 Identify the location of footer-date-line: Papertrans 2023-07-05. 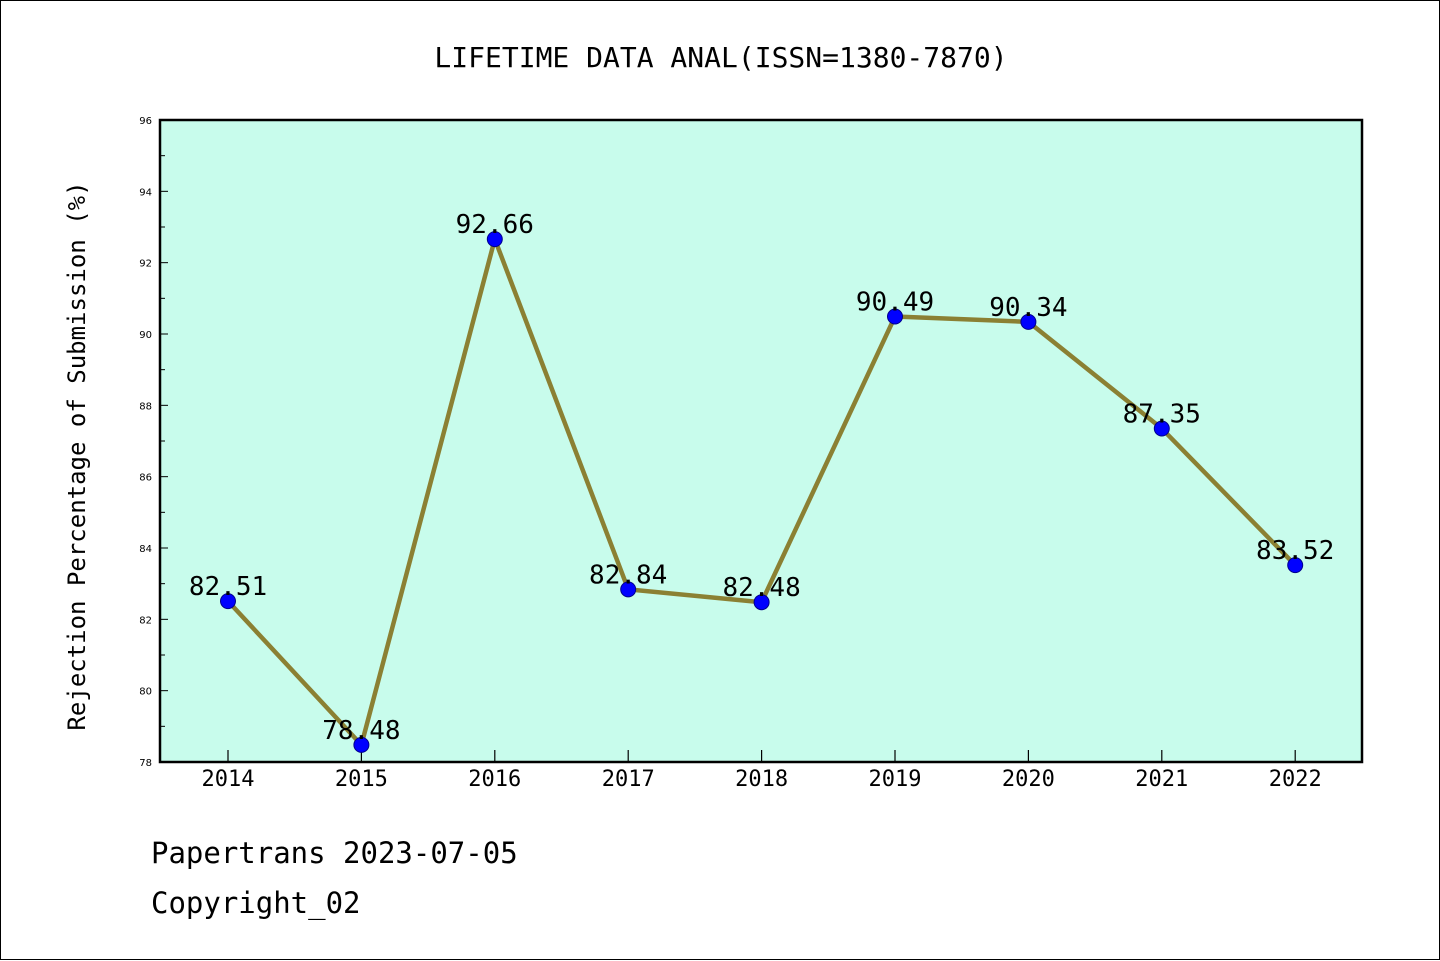
(334, 853).